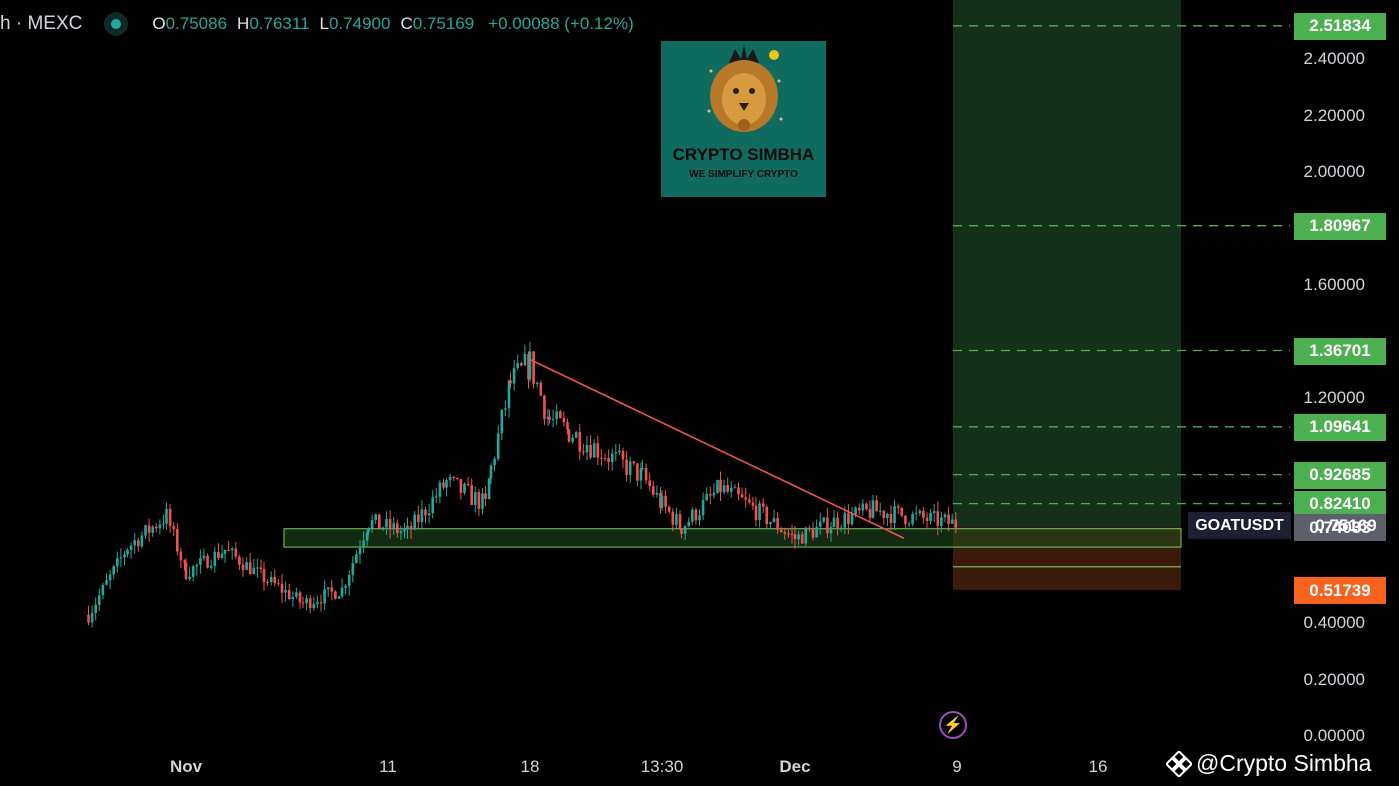  I want to click on price-tick-label: 2.40000, so click(1334, 59).